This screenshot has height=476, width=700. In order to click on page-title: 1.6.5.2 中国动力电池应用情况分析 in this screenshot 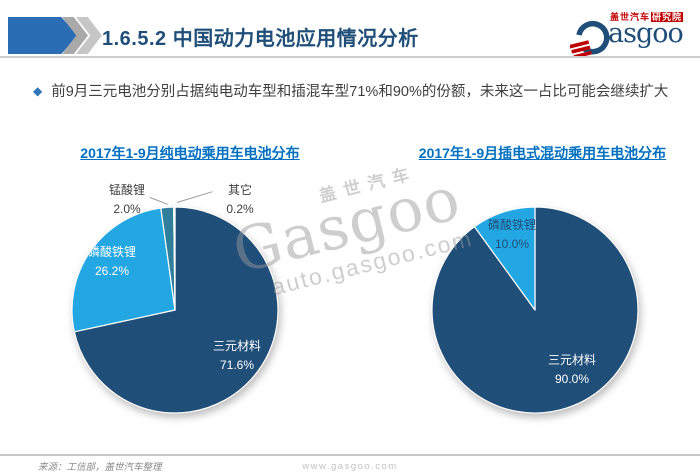, I will do `click(260, 39)`.